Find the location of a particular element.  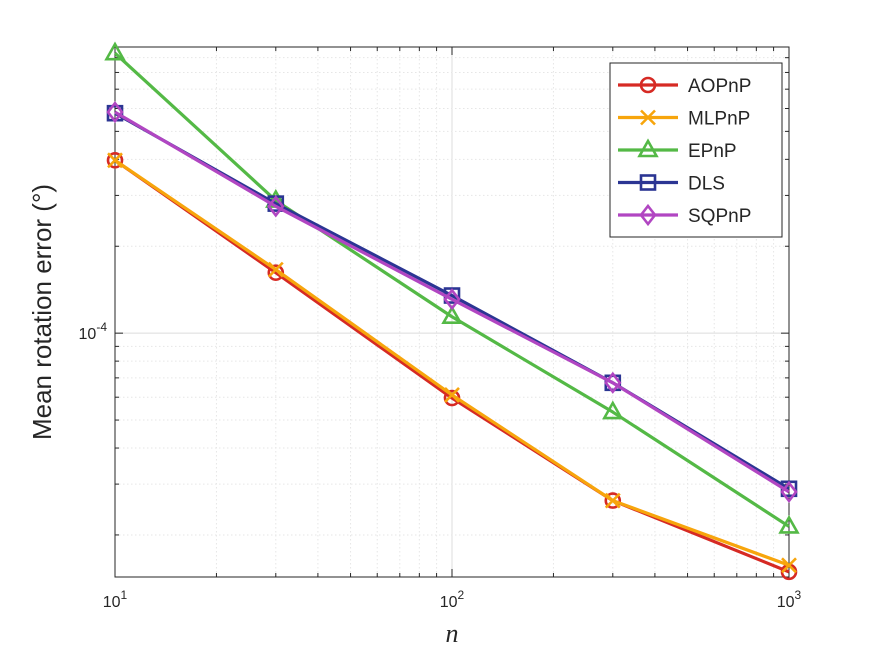

legend-label: SQPnP is located at coordinates (719, 216).